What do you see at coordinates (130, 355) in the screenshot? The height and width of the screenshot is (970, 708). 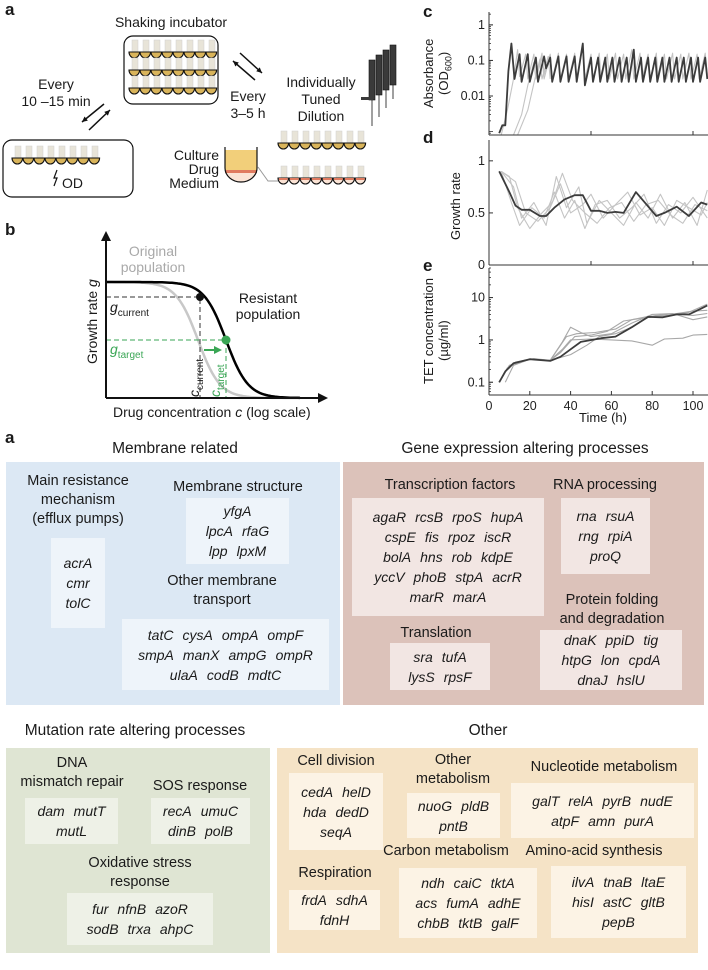 I see `g-target-sub: target` at bounding box center [130, 355].